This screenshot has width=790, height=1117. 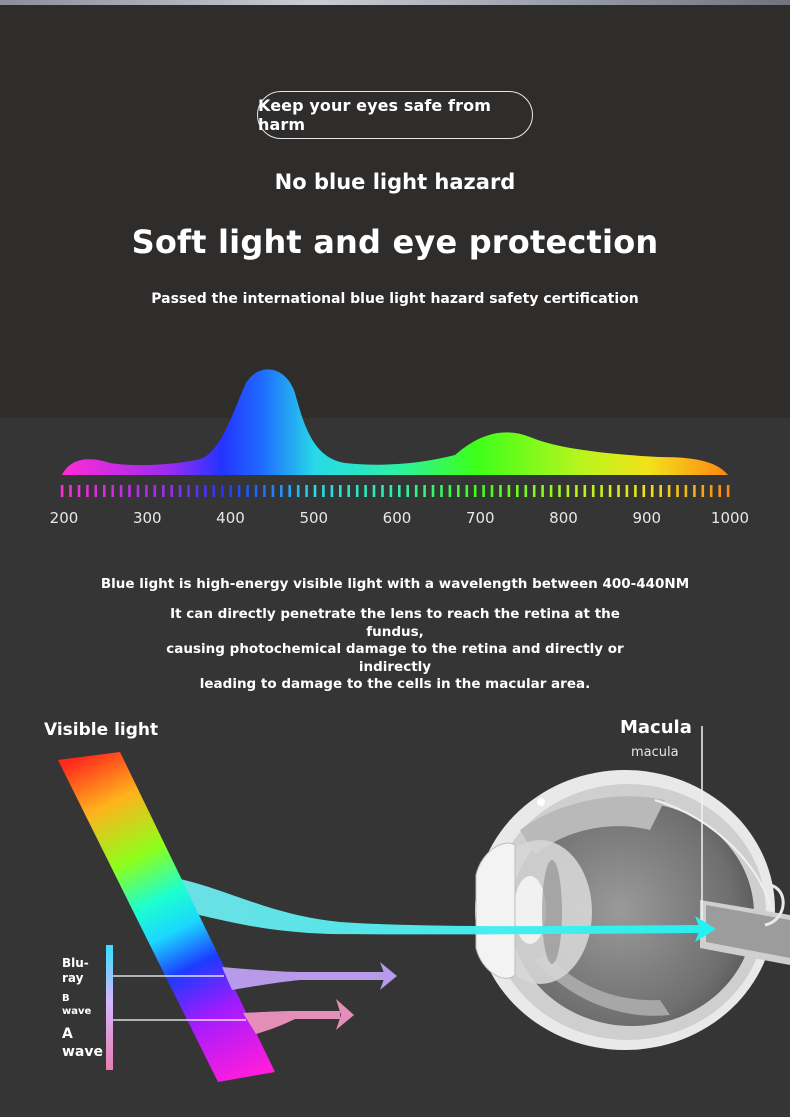 I want to click on eye-cross-section-icon, so click(x=632, y=910).